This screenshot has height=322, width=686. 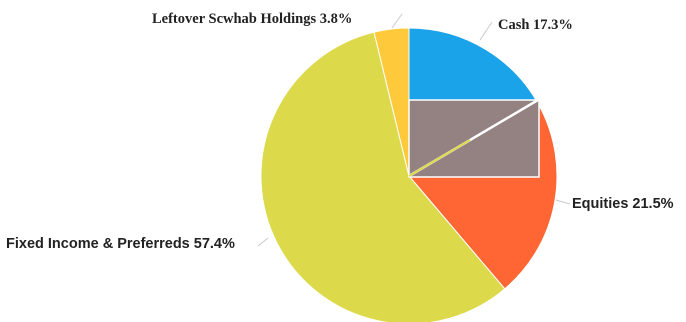 I want to click on label-leftover: Leftover Scwhab Holdings 3.8%, so click(x=252, y=19).